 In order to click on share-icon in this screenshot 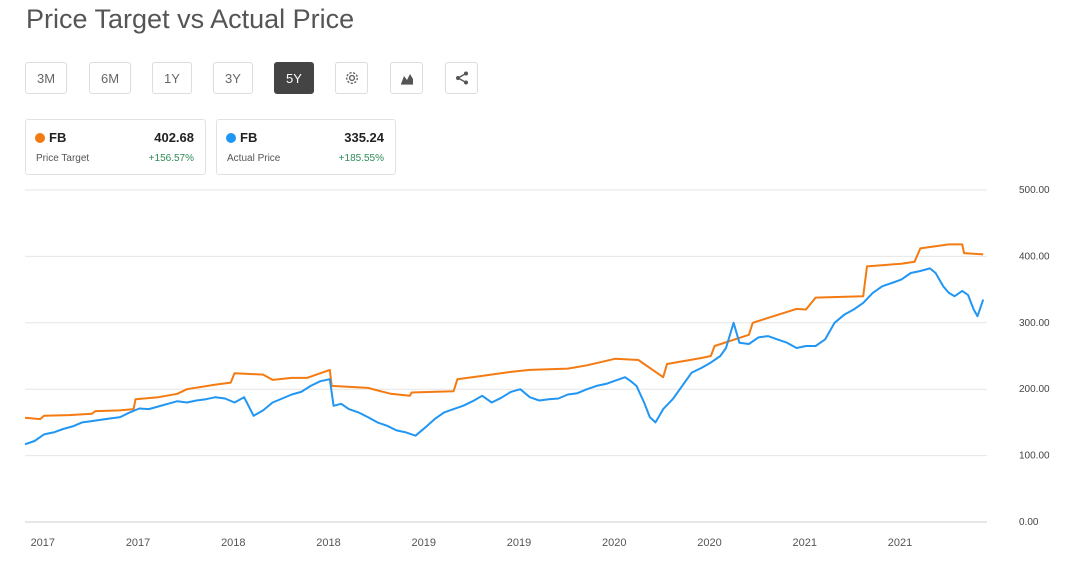, I will do `click(461, 78)`.